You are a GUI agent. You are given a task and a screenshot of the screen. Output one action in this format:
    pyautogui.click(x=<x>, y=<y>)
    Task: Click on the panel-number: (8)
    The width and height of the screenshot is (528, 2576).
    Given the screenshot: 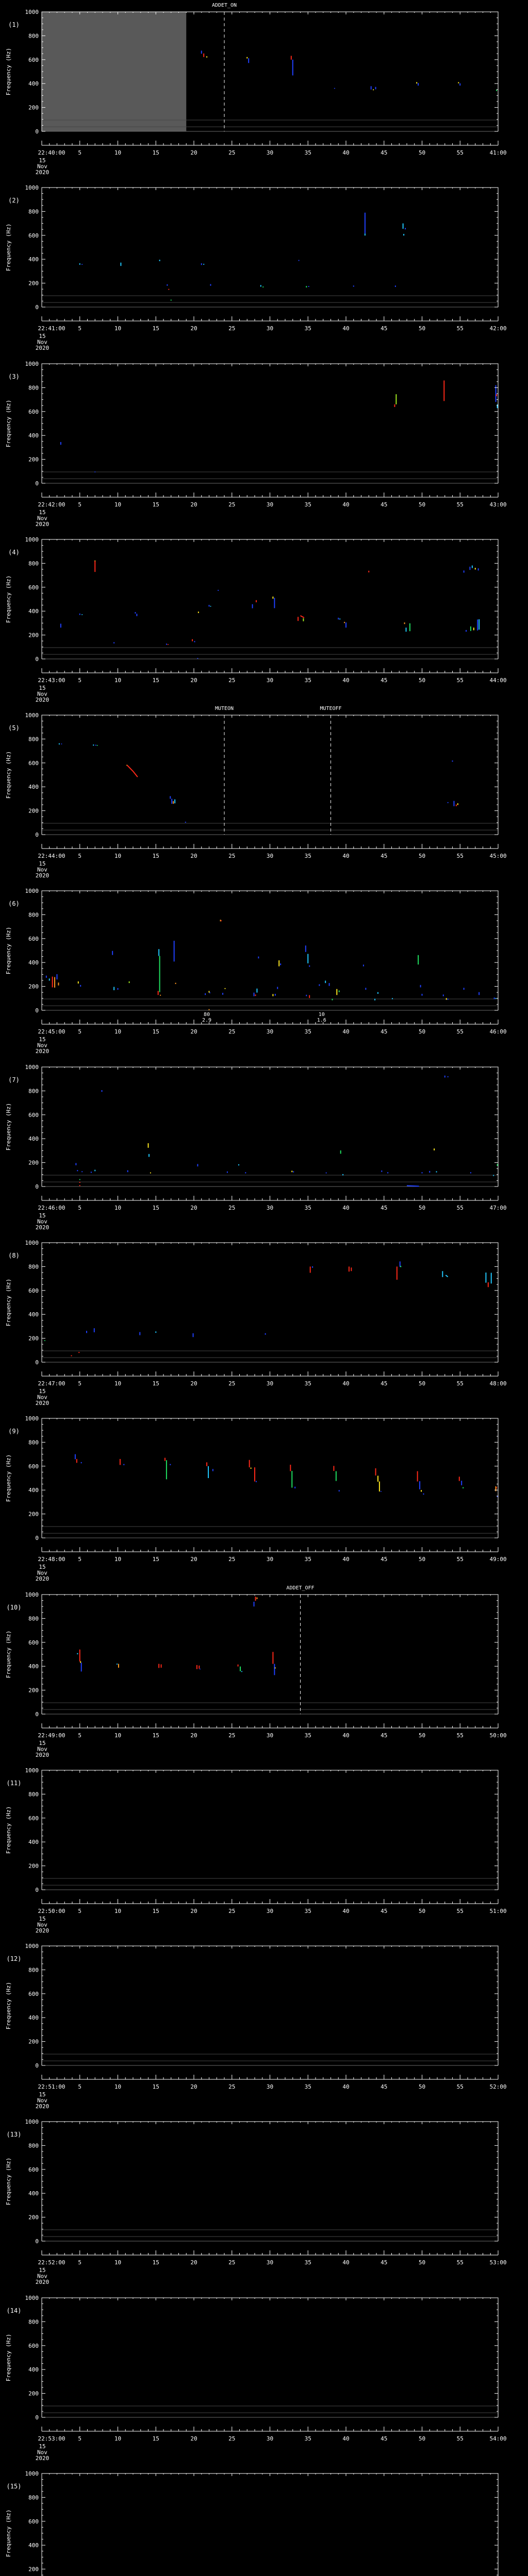 What is the action you would take?
    pyautogui.click(x=14, y=1255)
    